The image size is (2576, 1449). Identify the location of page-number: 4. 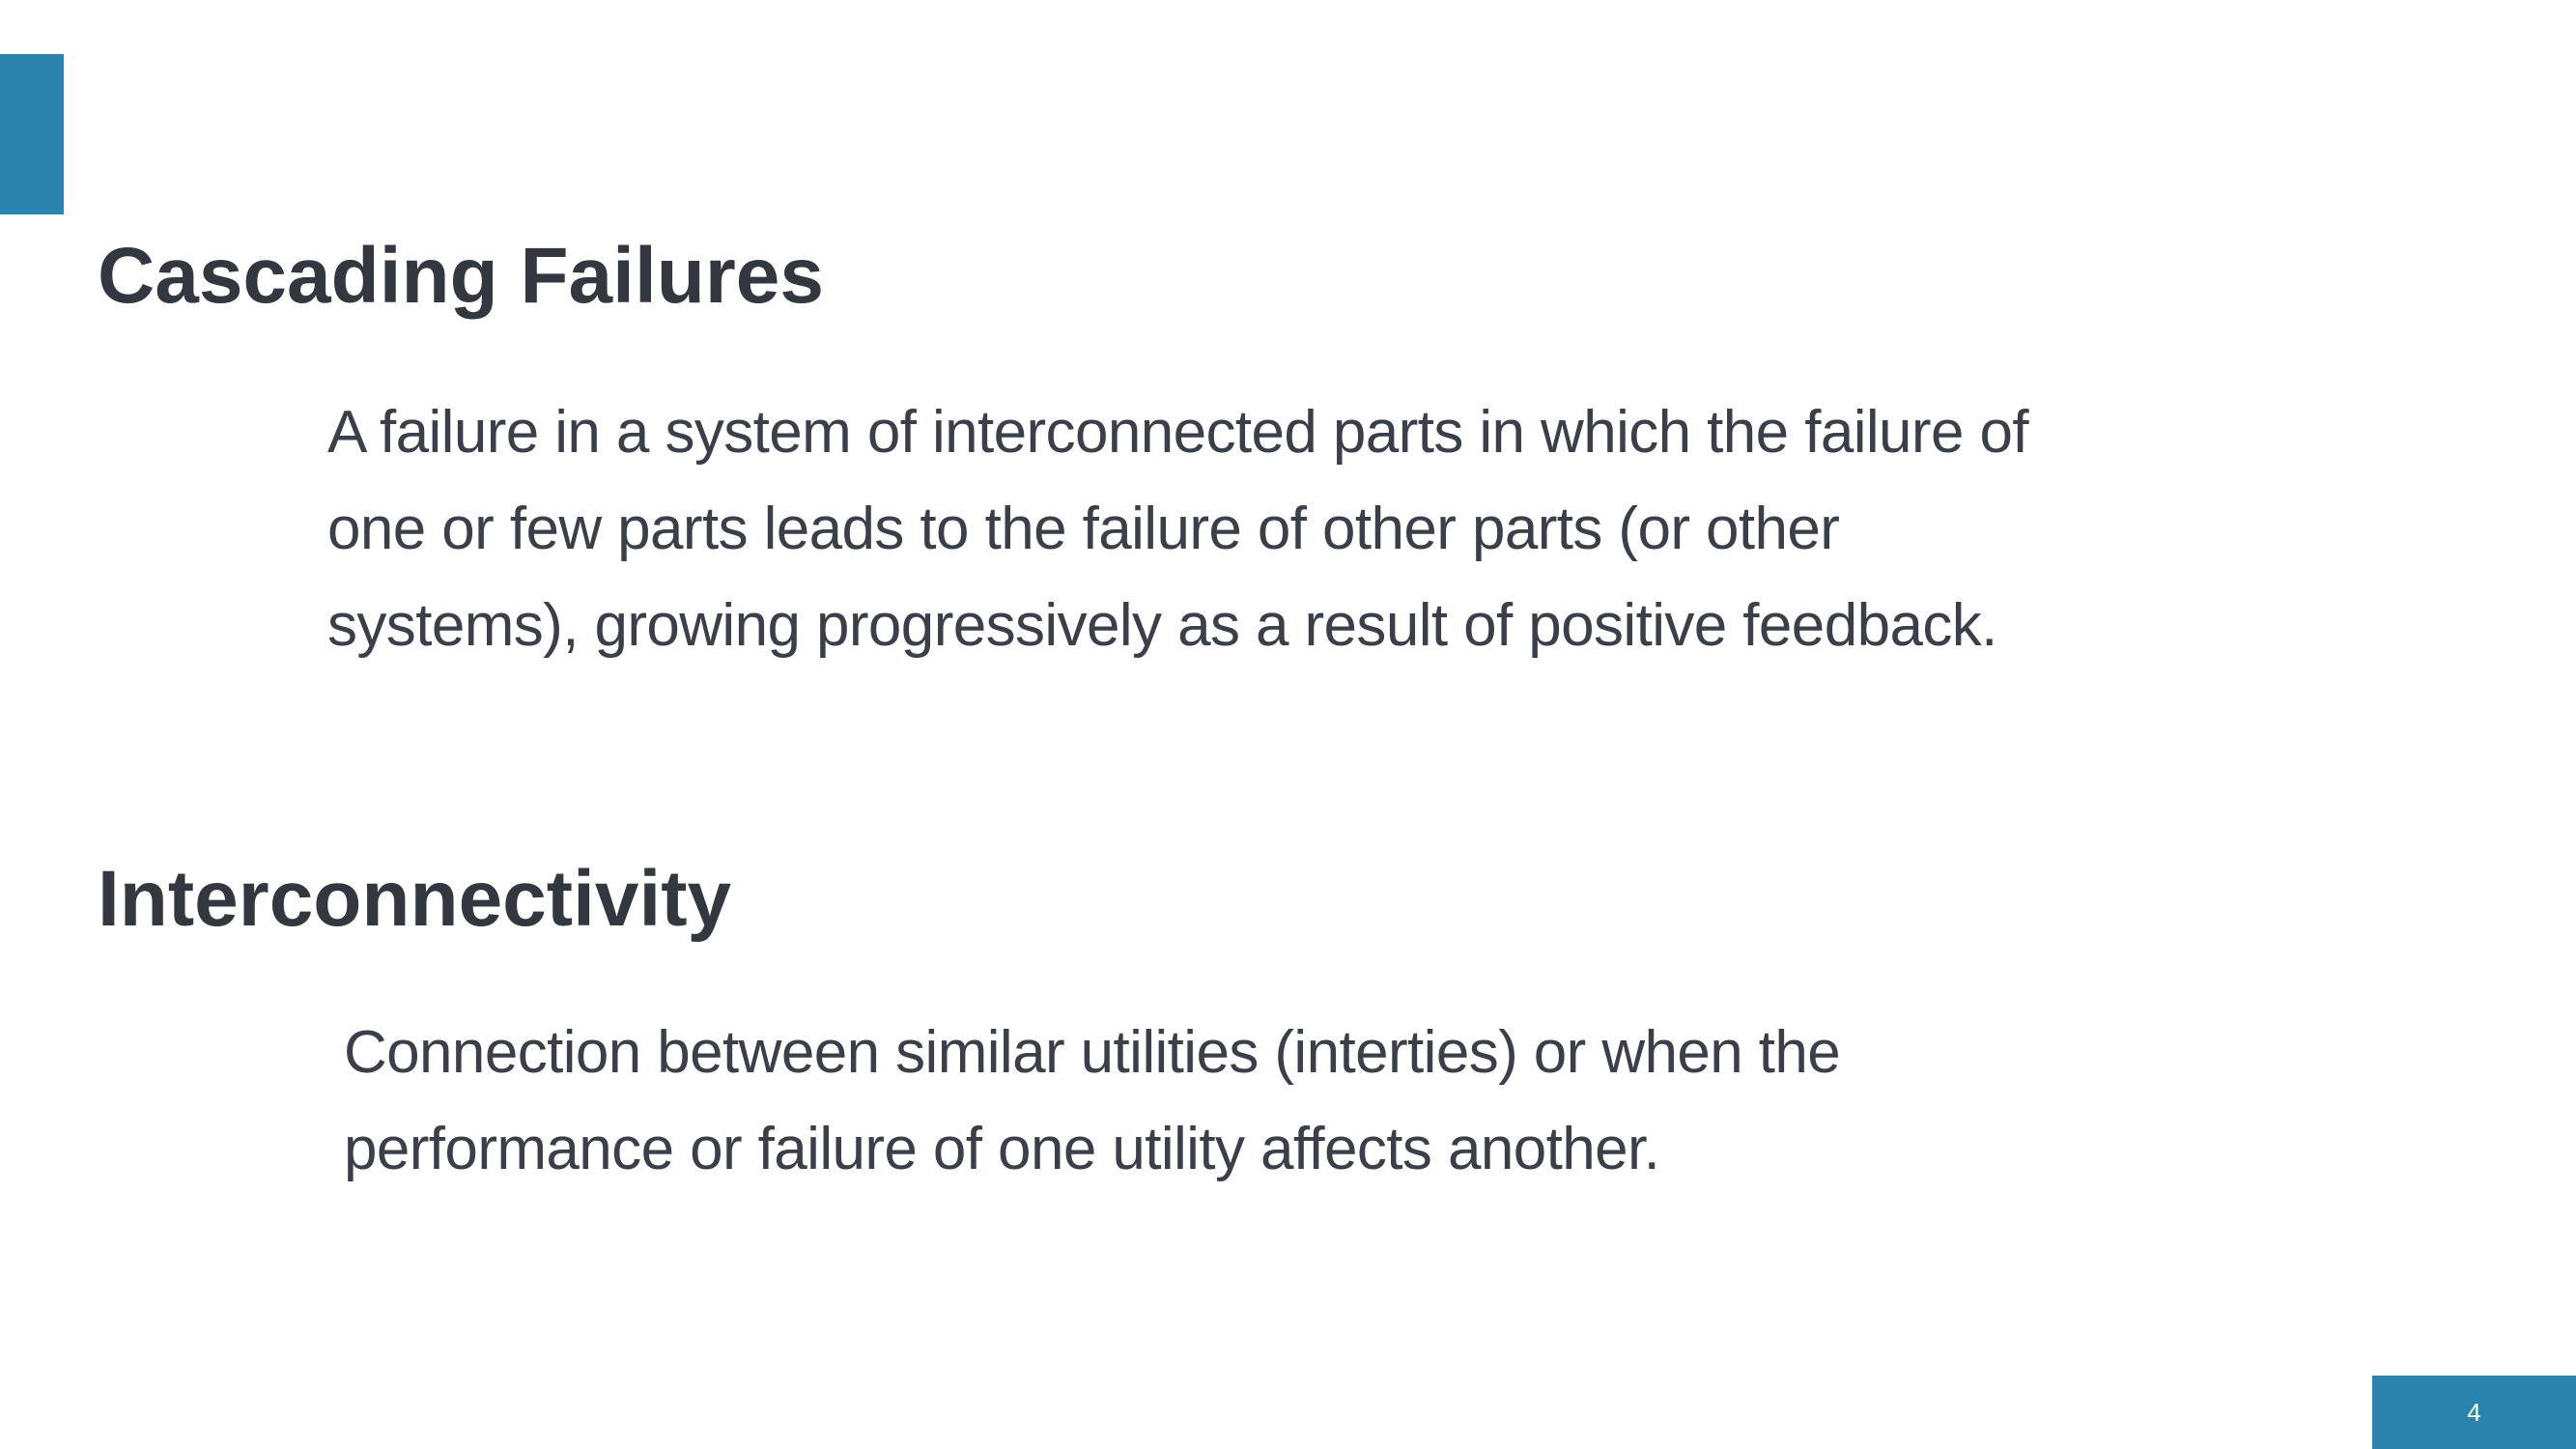
(2474, 1412).